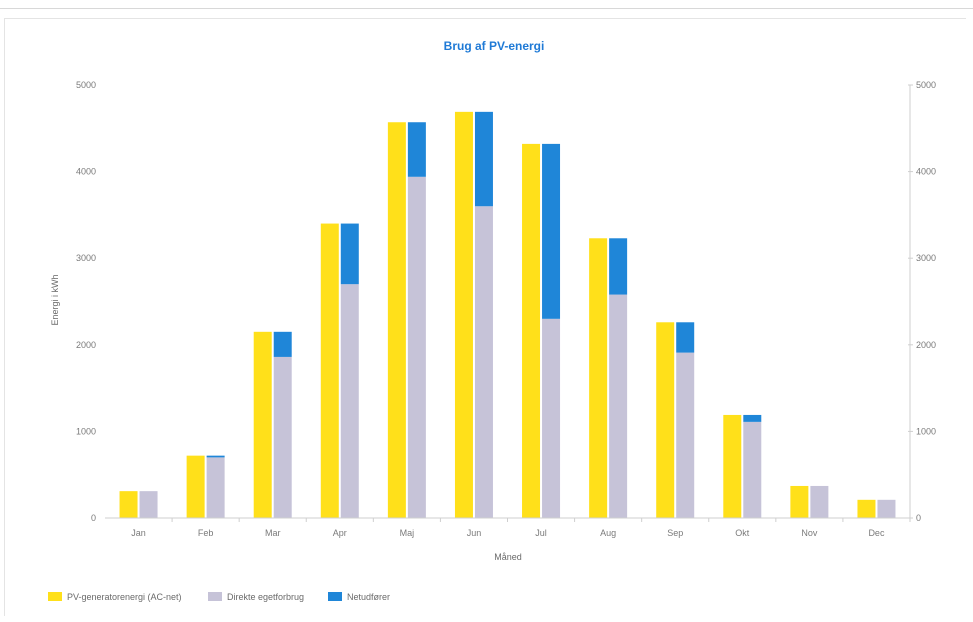 The height and width of the screenshot is (622, 973). What do you see at coordinates (124, 597) in the screenshot?
I see `legend-label: PV-generatorenergi (AC-net)` at bounding box center [124, 597].